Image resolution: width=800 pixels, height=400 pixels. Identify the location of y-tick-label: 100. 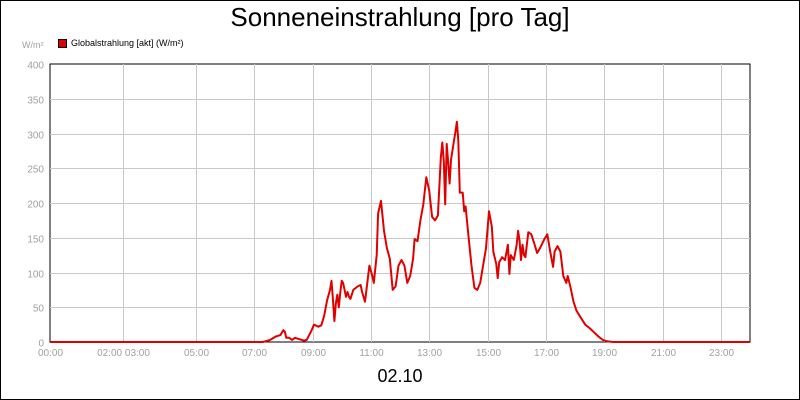
(35, 275).